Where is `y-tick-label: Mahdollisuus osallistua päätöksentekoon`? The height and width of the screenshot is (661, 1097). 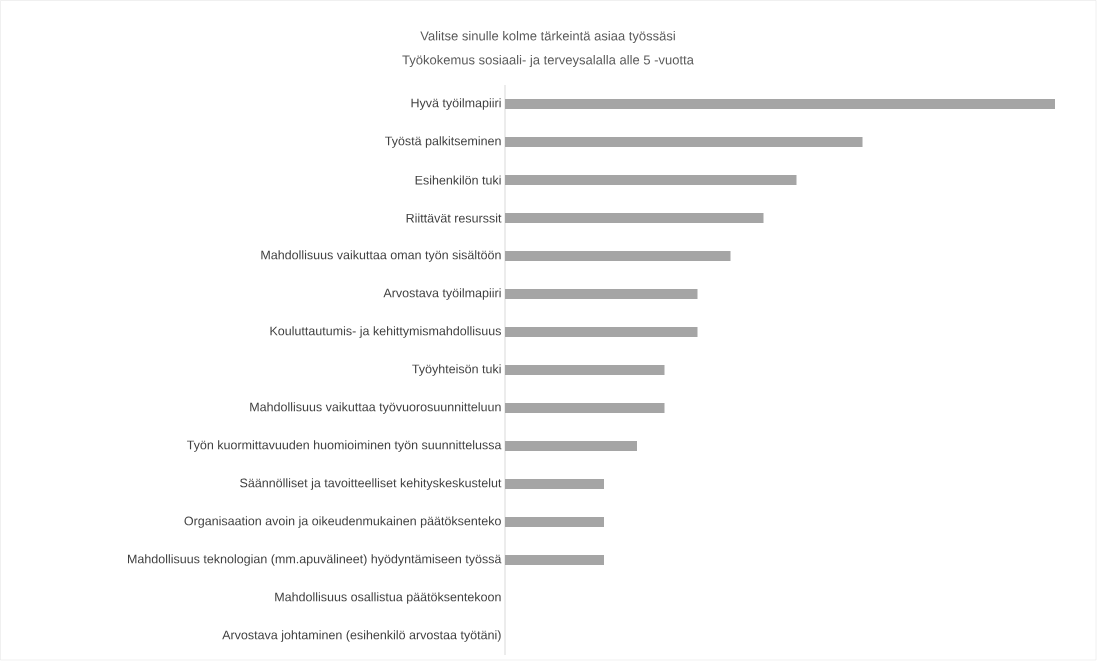
y-tick-label: Mahdollisuus osallistua päätöksentekoon is located at coordinates (388, 598).